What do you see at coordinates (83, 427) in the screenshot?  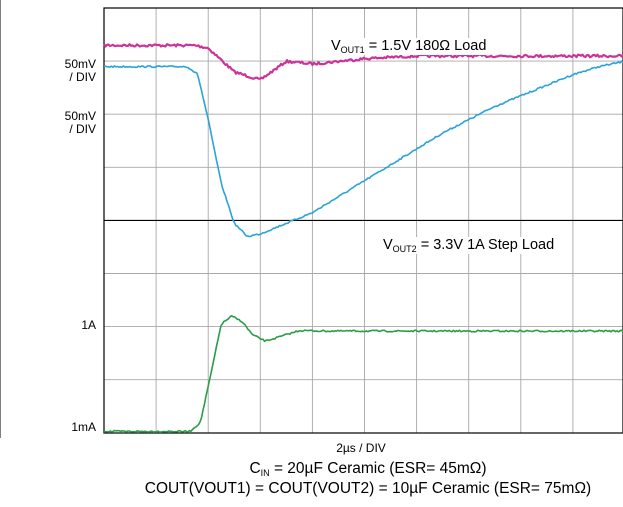 I see `current-level-label-1ma: 1mA` at bounding box center [83, 427].